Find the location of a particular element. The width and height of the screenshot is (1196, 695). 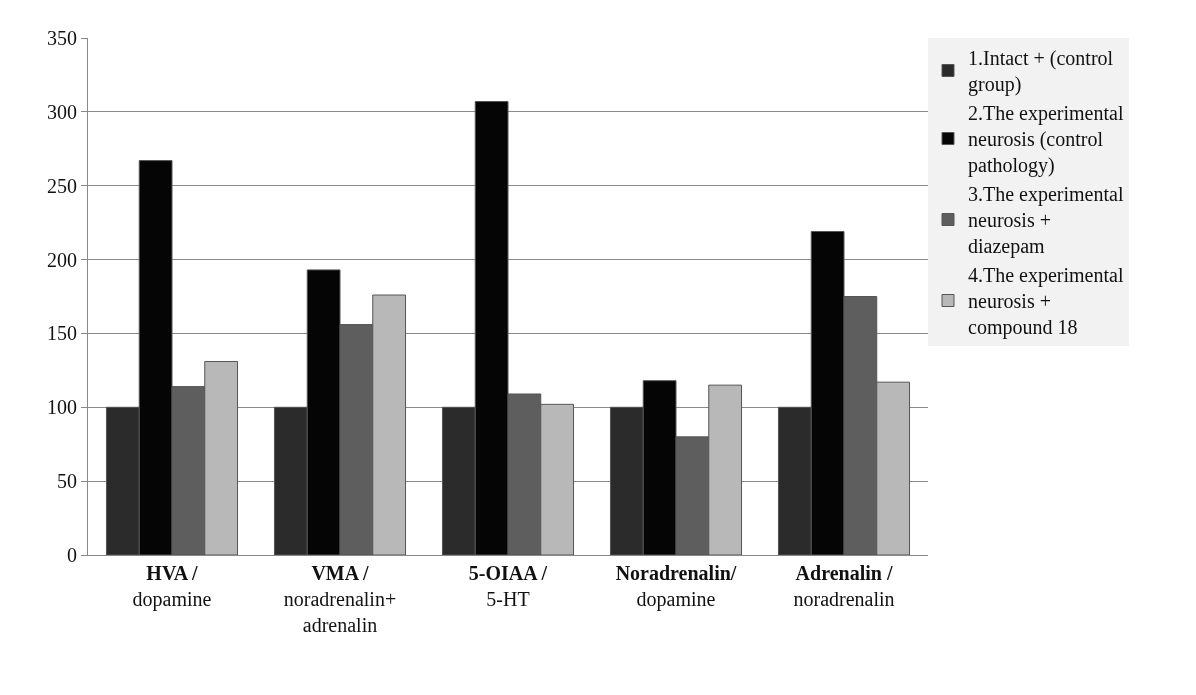

y-tick-label: 300 is located at coordinates (62, 111).